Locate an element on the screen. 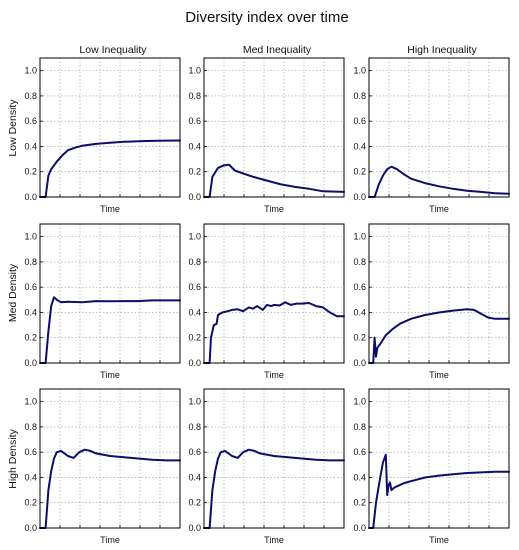  panel-high-density-med-inequality: 0.0 0.2 0.4 0.6 0.8 1.0 Time is located at coordinates (266, 466).